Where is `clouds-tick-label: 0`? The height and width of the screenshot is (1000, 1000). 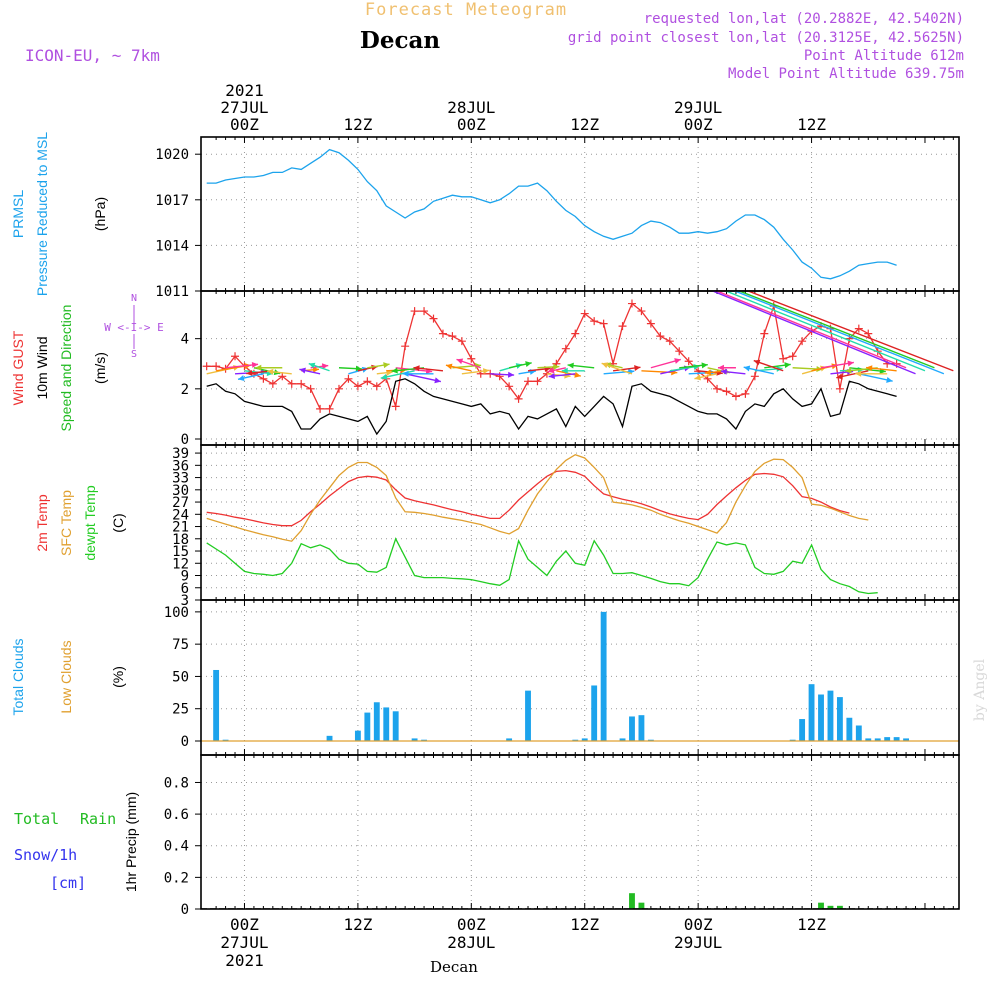
clouds-tick-label: 0 is located at coordinates (185, 742).